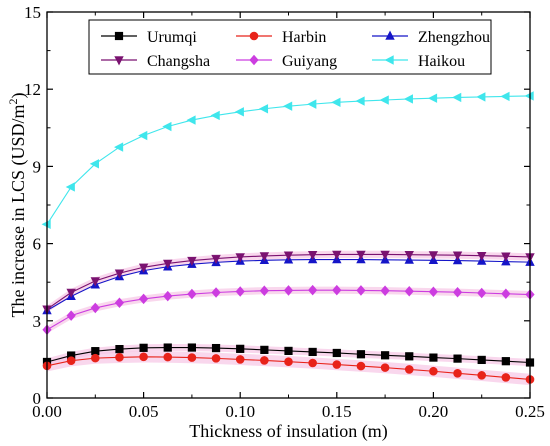 This screenshot has width=550, height=446. What do you see at coordinates (290, 47) in the screenshot?
I see `legend-box` at bounding box center [290, 47].